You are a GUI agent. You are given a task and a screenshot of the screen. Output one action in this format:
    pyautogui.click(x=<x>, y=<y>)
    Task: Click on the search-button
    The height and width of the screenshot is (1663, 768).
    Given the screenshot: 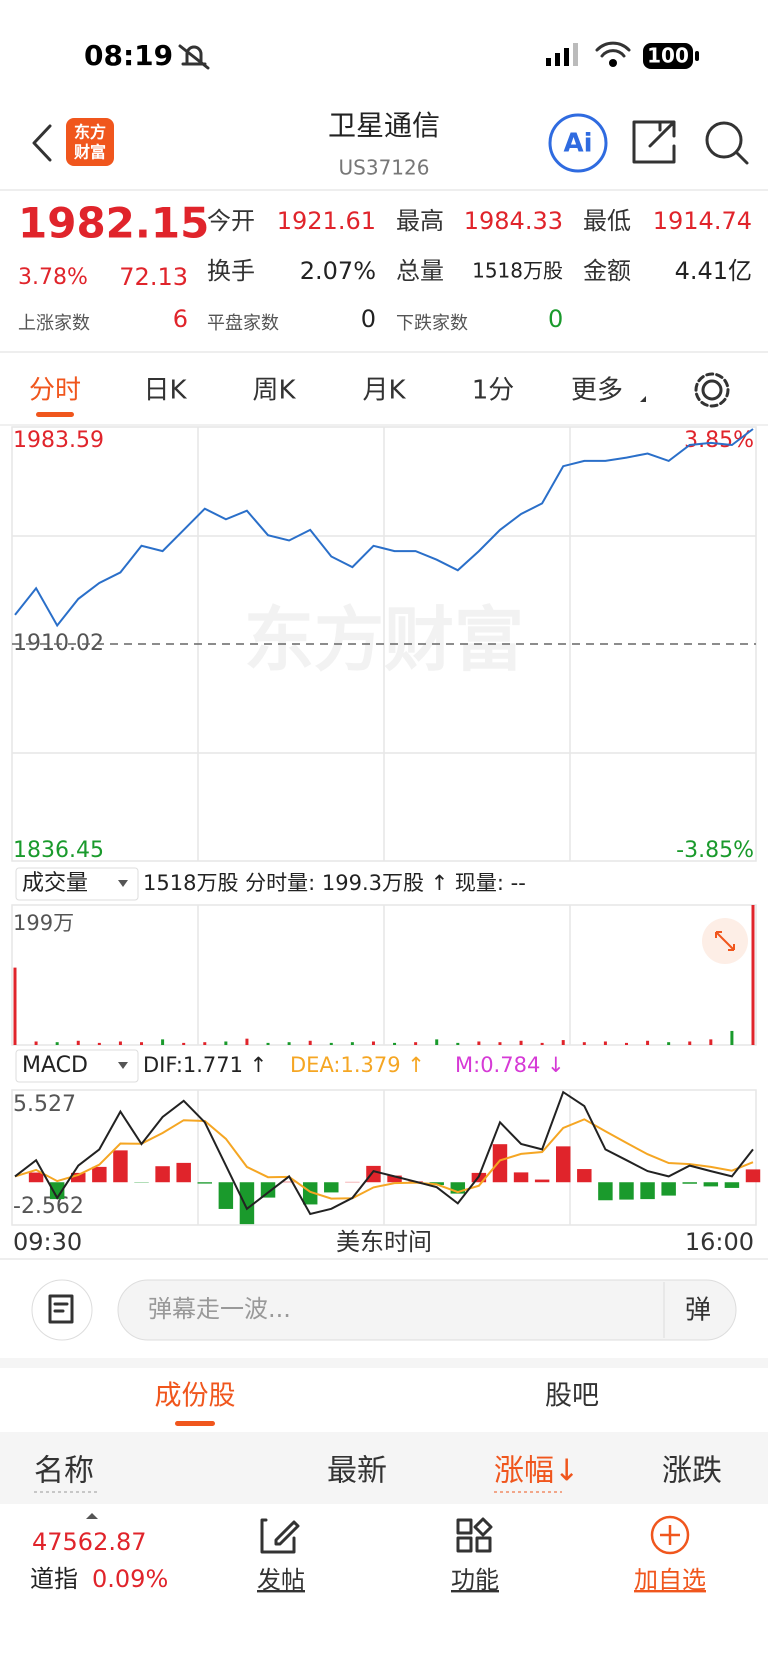 What is the action you would take?
    pyautogui.click(x=727, y=143)
    